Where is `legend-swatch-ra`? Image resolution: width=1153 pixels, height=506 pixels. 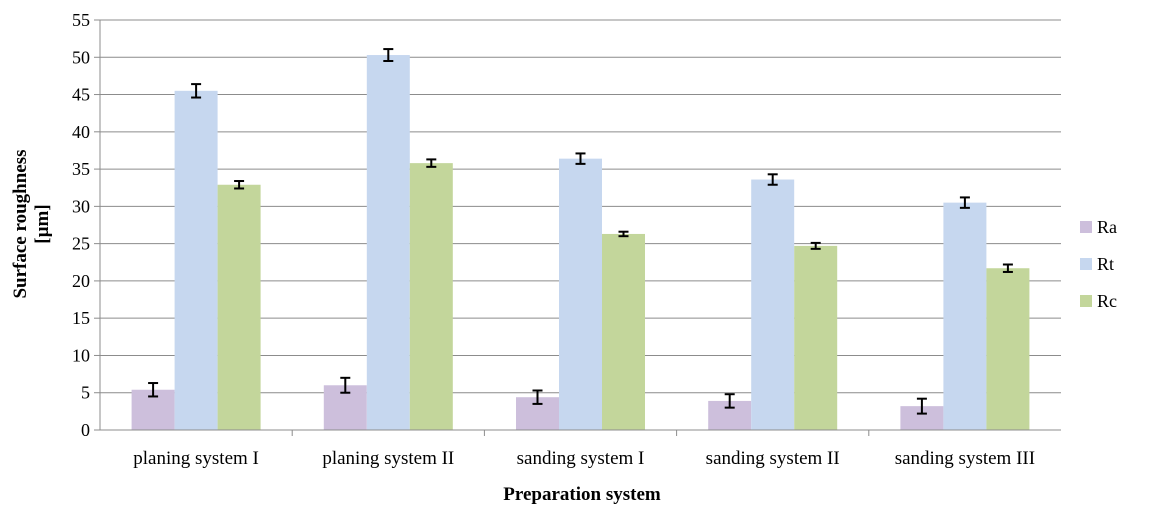 legend-swatch-ra is located at coordinates (1086, 227).